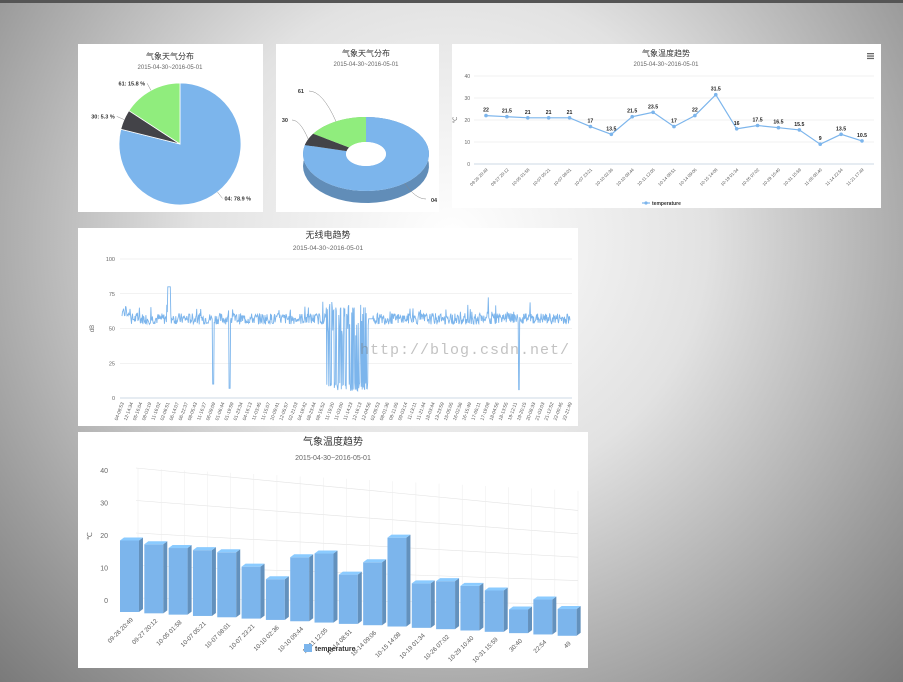 The width and height of the screenshot is (903, 682). Describe the element at coordinates (583, 177) in the screenshot. I see `x-tick-label: 10-07 23:21` at that location.